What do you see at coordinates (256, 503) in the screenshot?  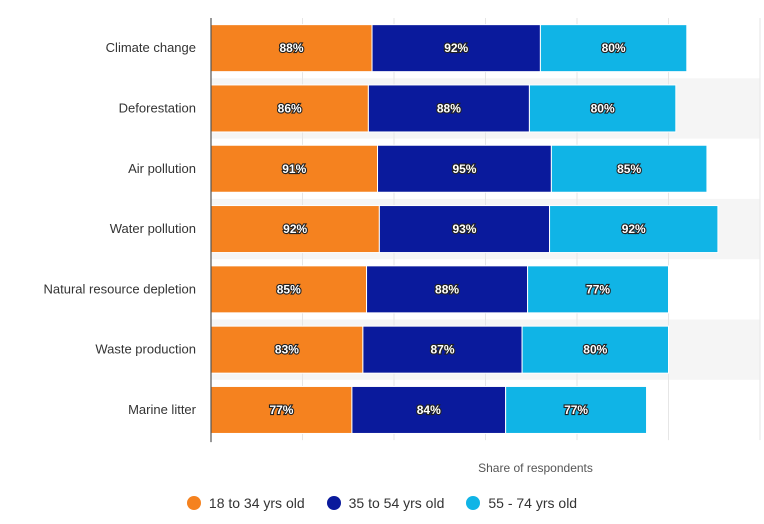 I see `legend-label: 18 to 34 yrs old` at bounding box center [256, 503].